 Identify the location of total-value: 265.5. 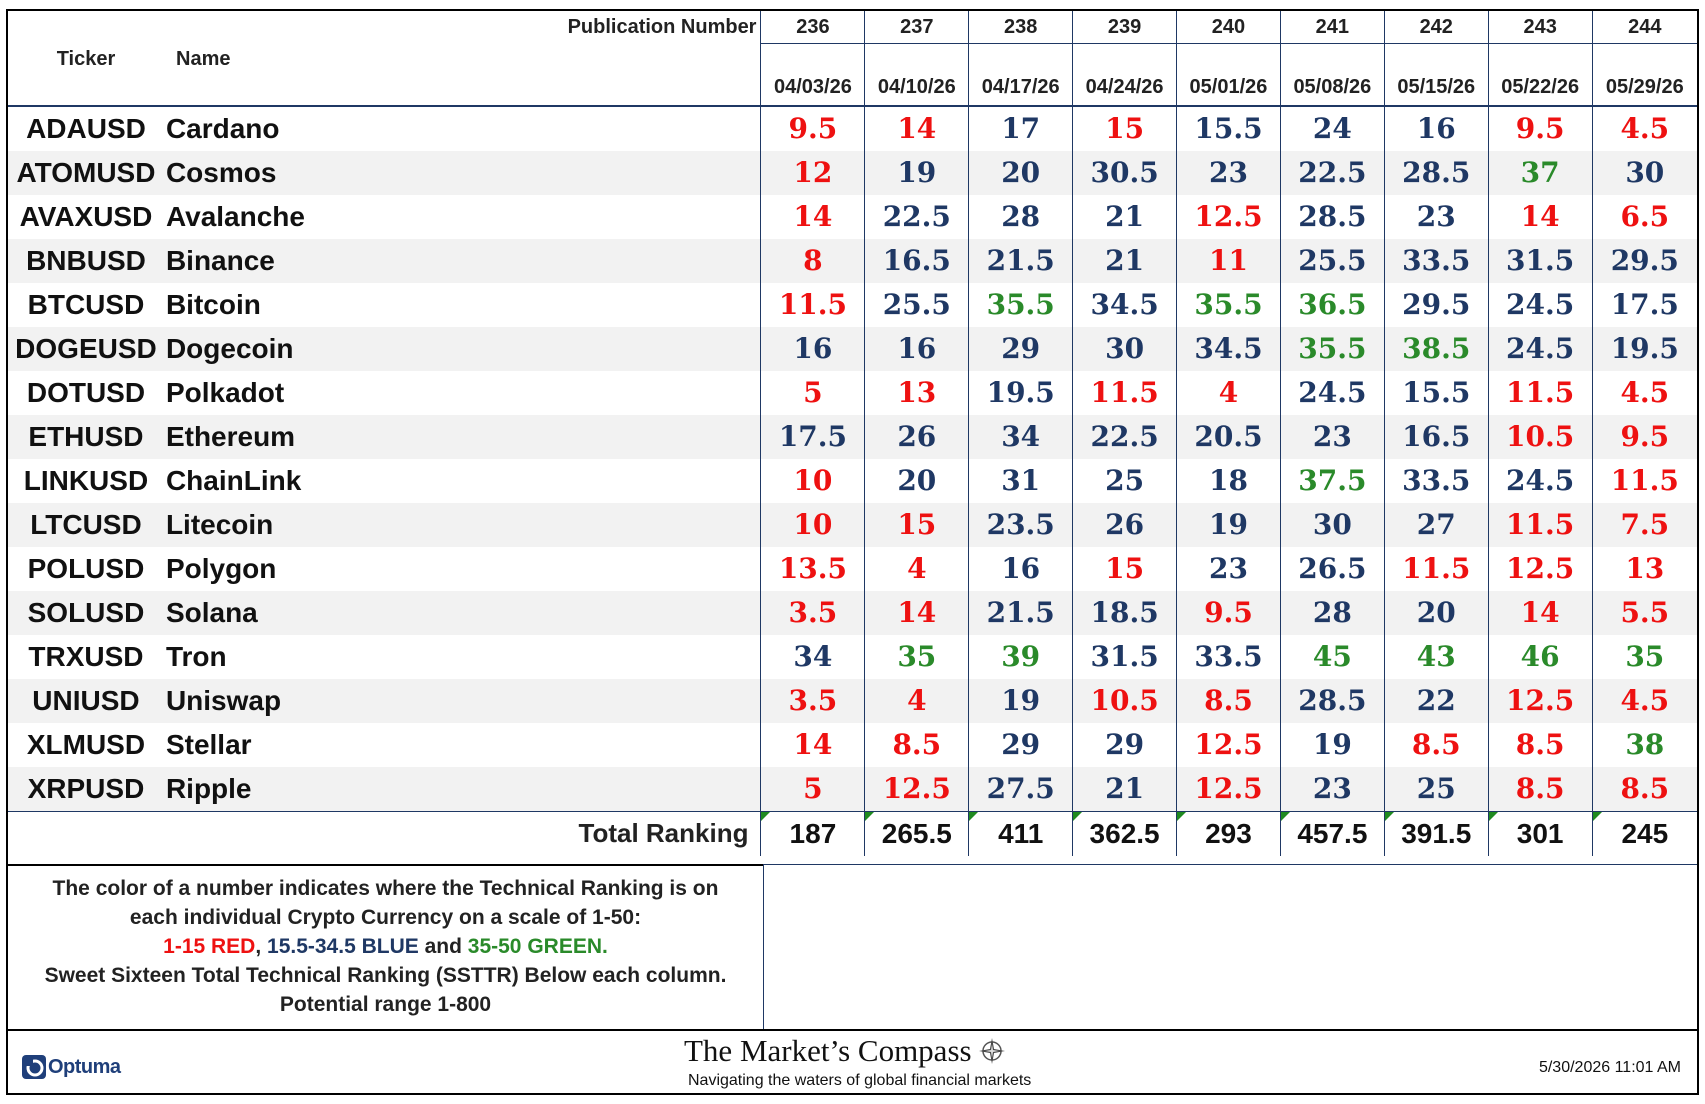
(916, 833).